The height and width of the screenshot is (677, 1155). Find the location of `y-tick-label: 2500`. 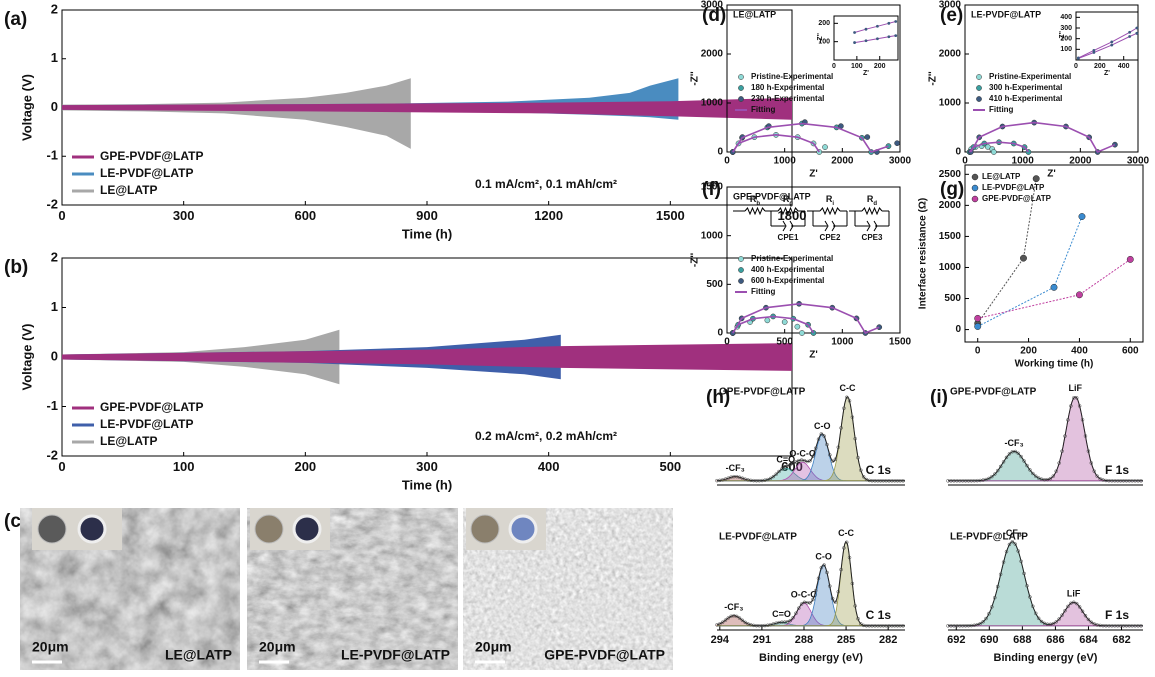

y-tick-label: 2500 is located at coordinates (950, 174).